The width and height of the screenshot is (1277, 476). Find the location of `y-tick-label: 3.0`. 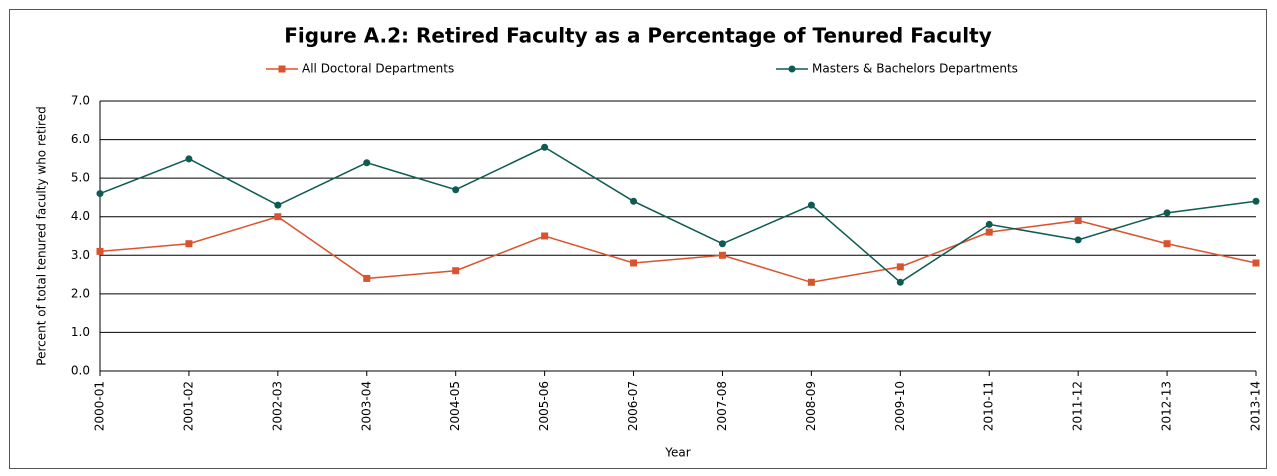

y-tick-label: 3.0 is located at coordinates (80, 255).